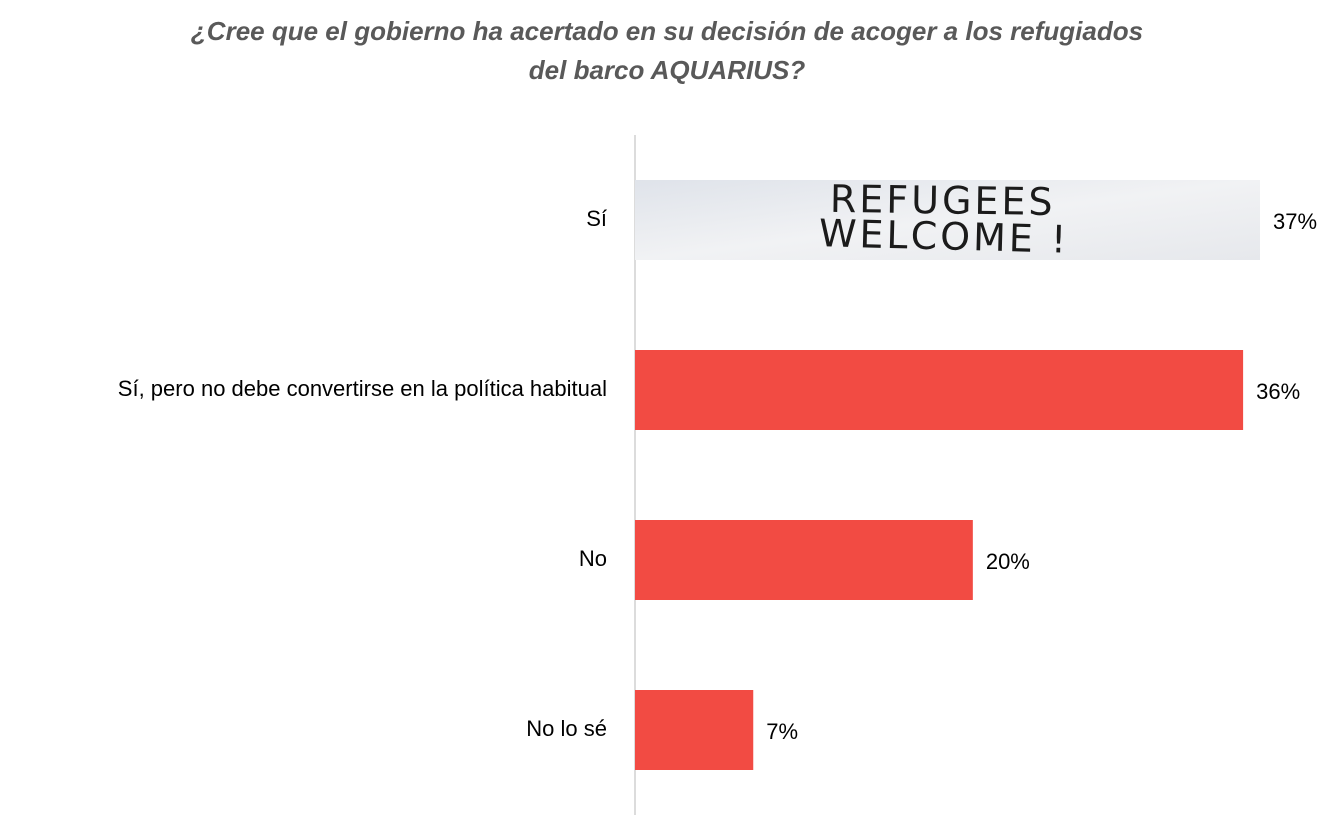 The height and width of the screenshot is (838, 1334). What do you see at coordinates (593, 558) in the screenshot?
I see `category-label: No` at bounding box center [593, 558].